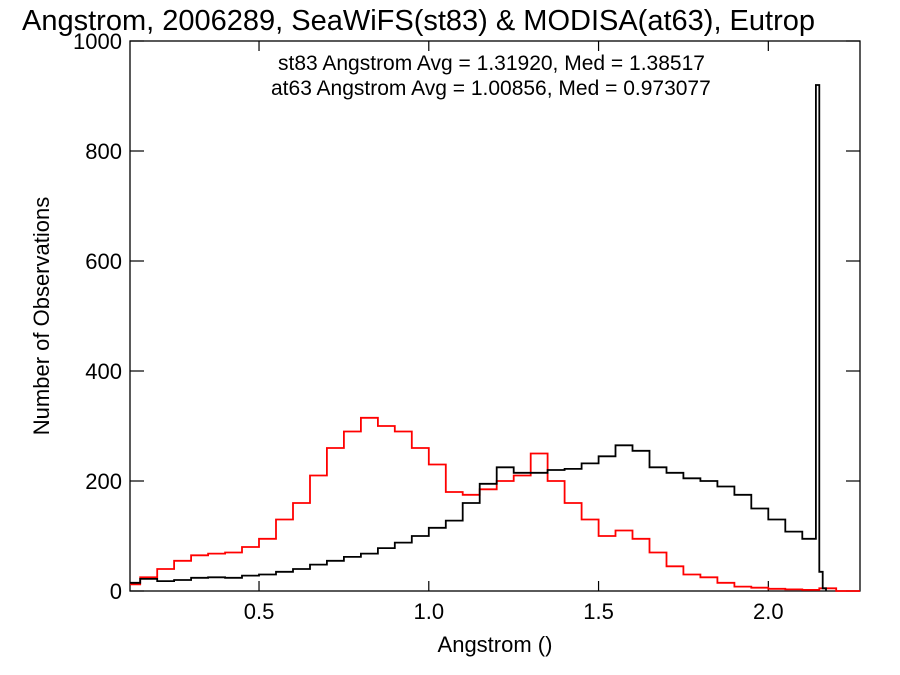  I want to click on x-tick-label: 0.5, so click(259, 611).